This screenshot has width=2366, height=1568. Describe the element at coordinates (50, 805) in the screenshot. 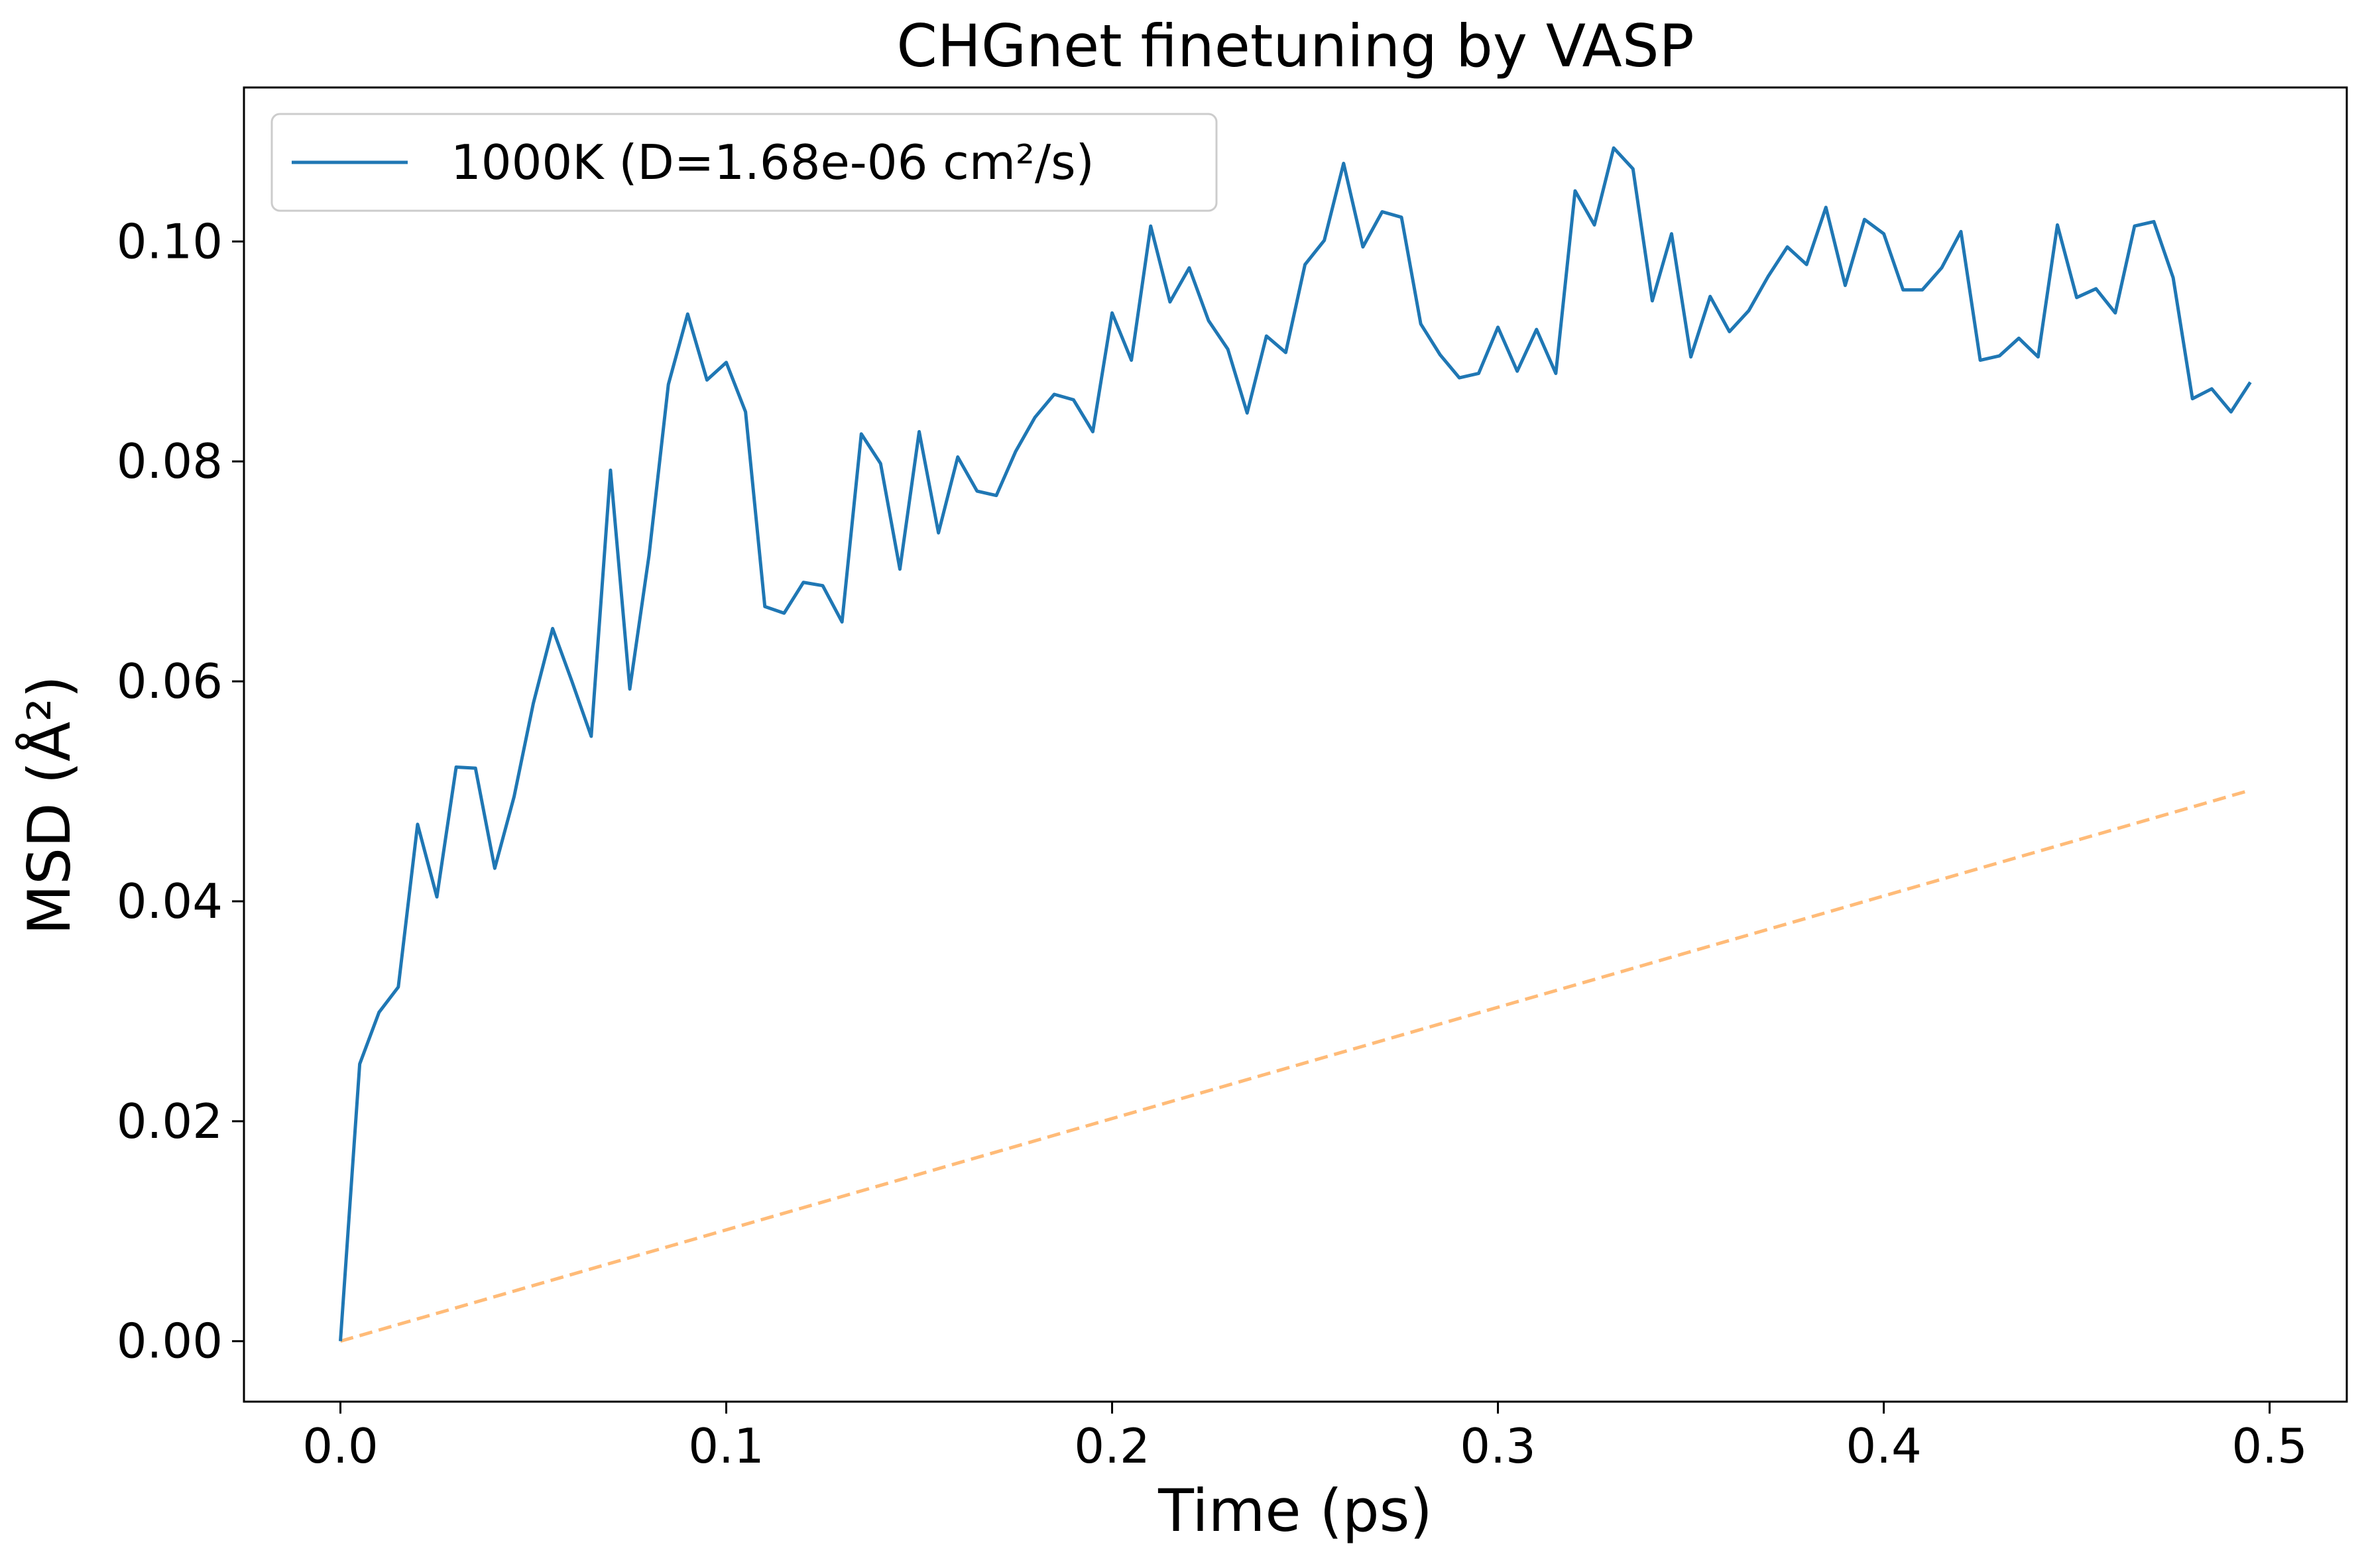

I see `y-axis-label: MSD (Å²)` at that location.